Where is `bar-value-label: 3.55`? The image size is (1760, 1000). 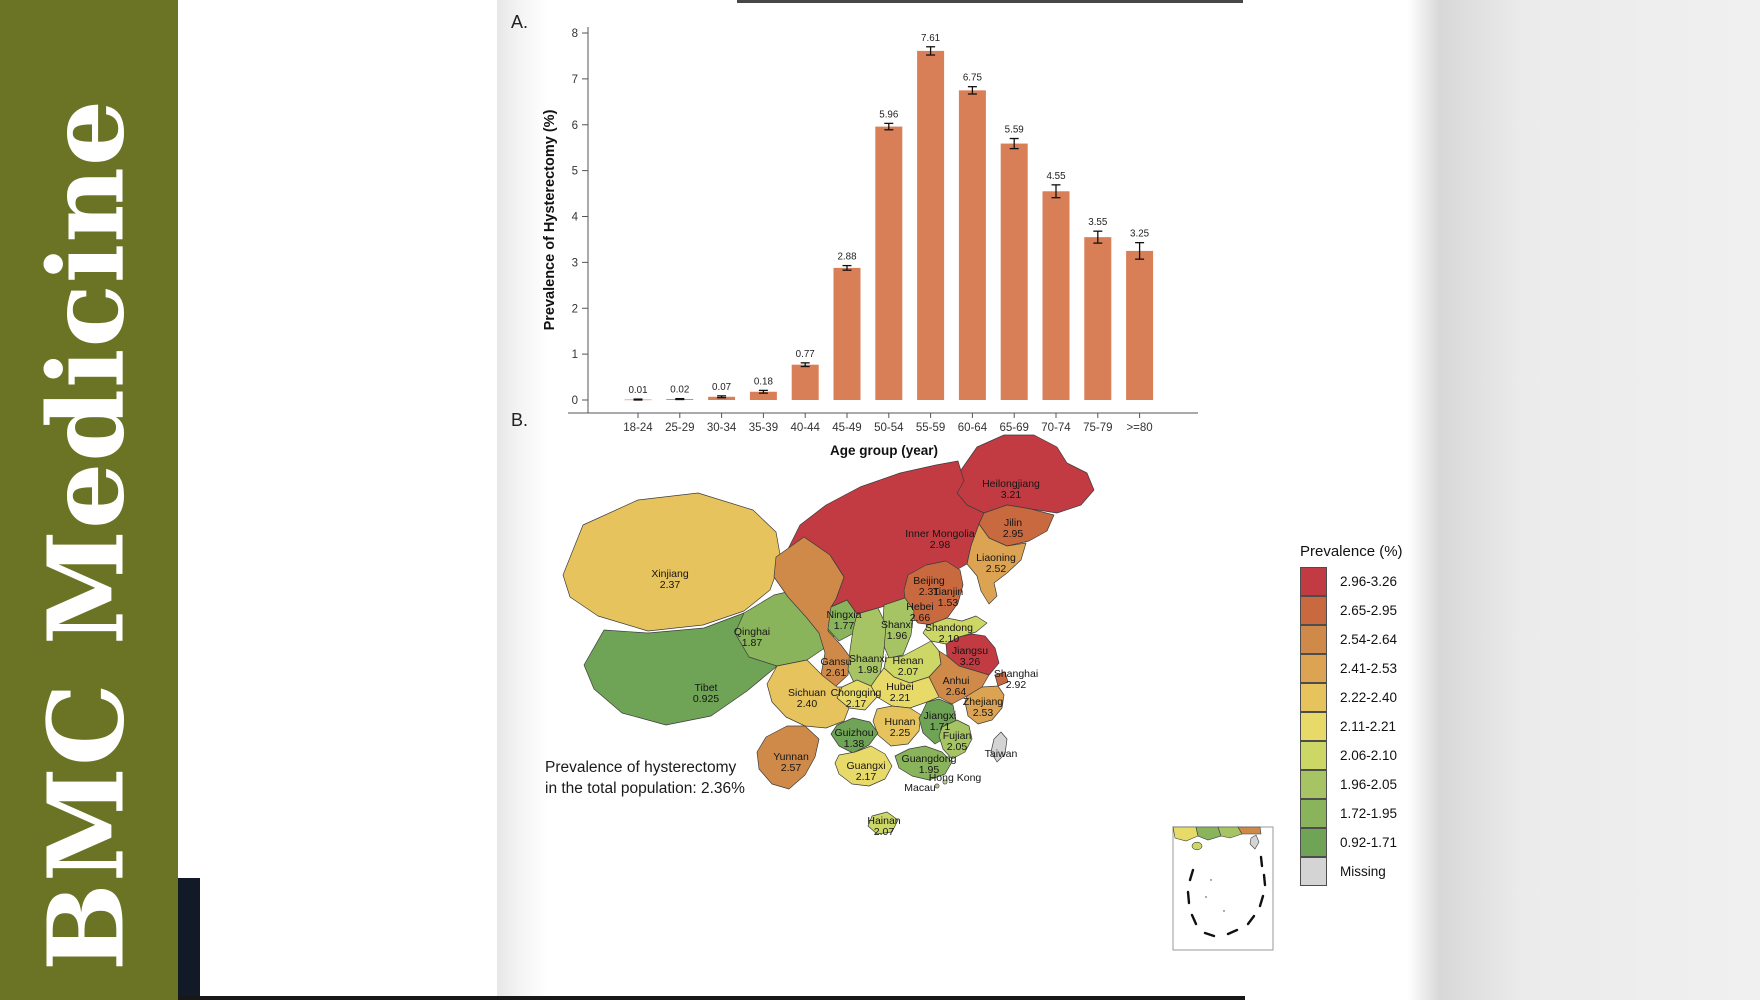 bar-value-label: 3.55 is located at coordinates (1098, 222).